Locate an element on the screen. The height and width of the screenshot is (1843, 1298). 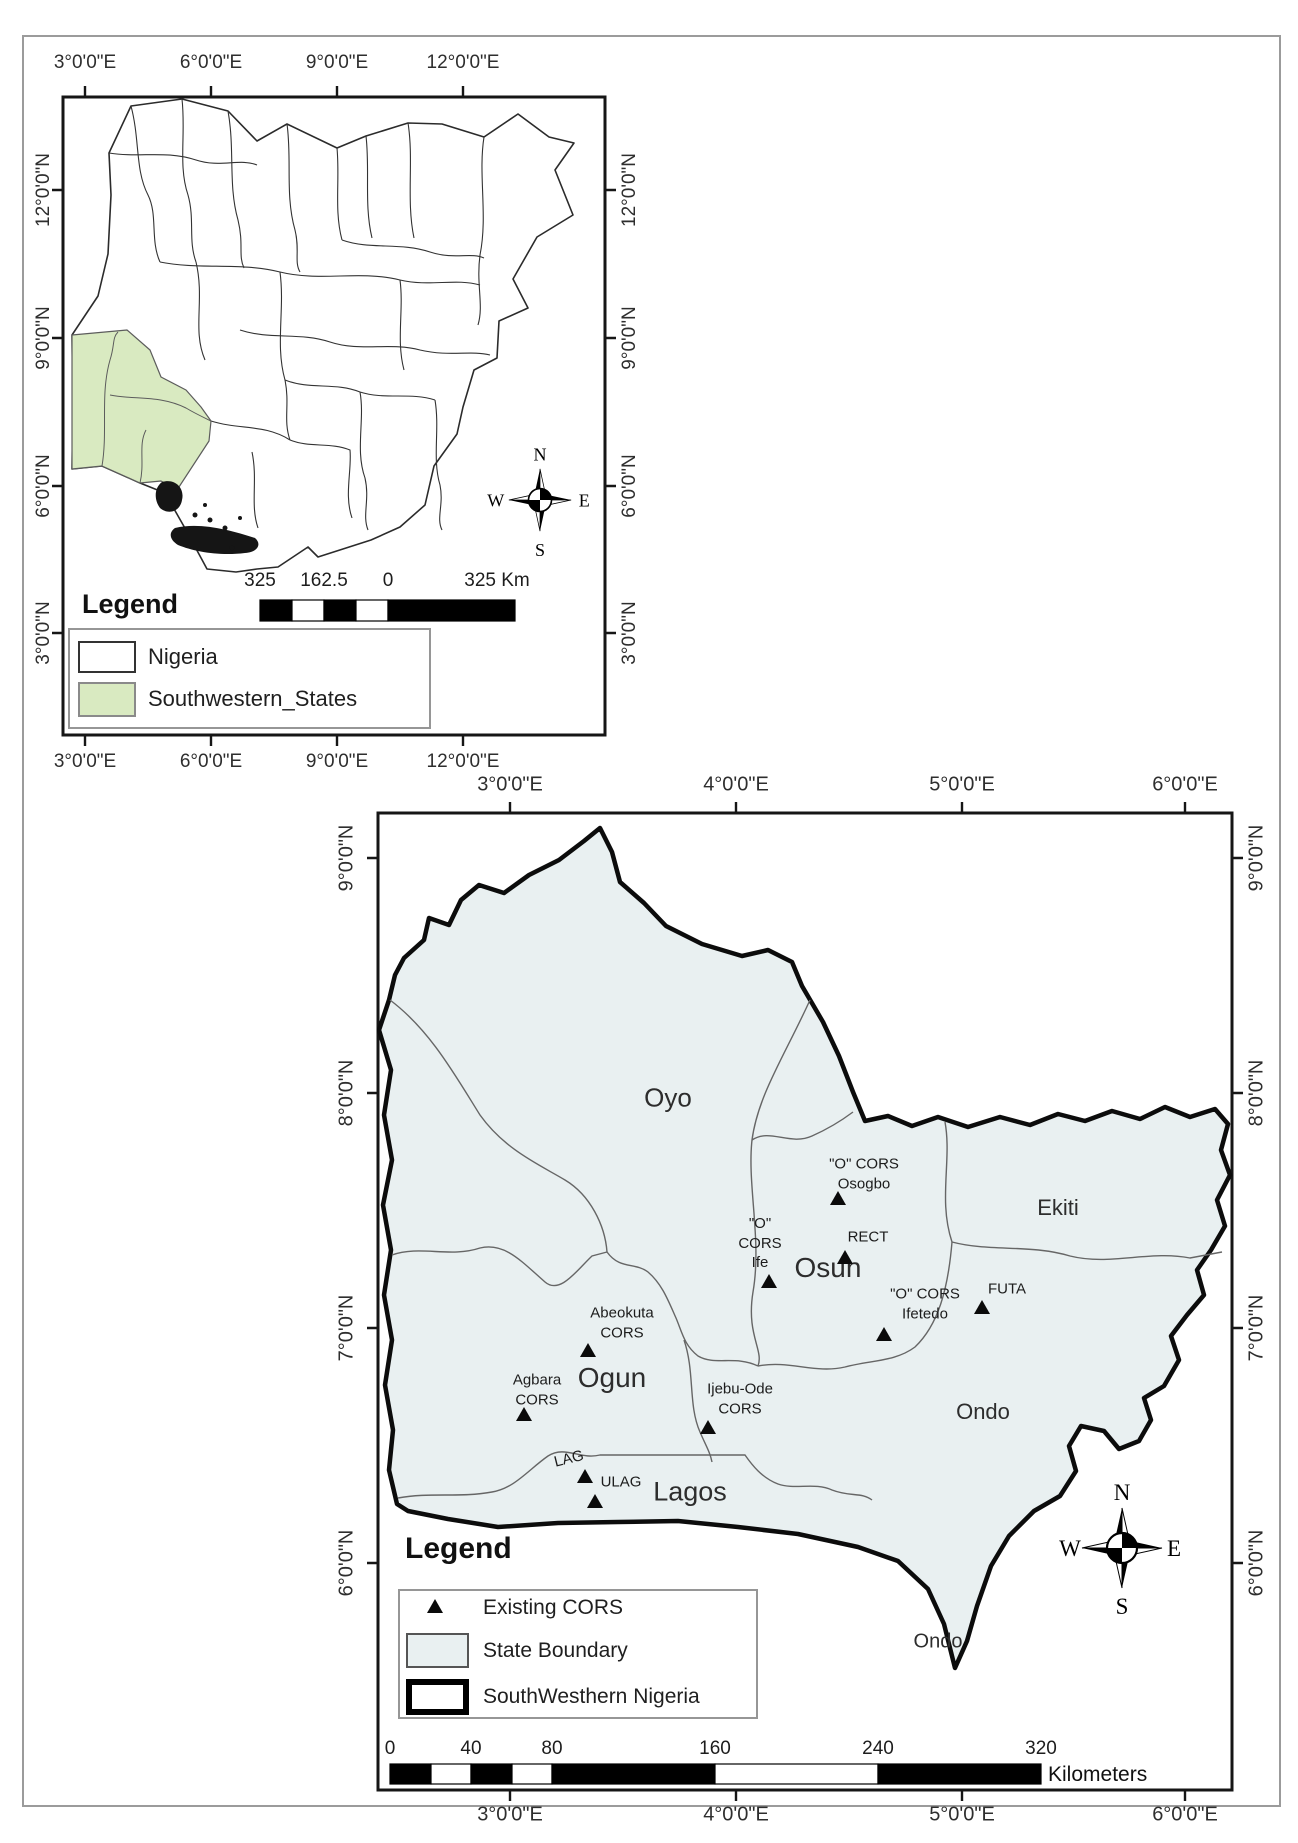
station-marker-agbara is located at coordinates (524, 1414).